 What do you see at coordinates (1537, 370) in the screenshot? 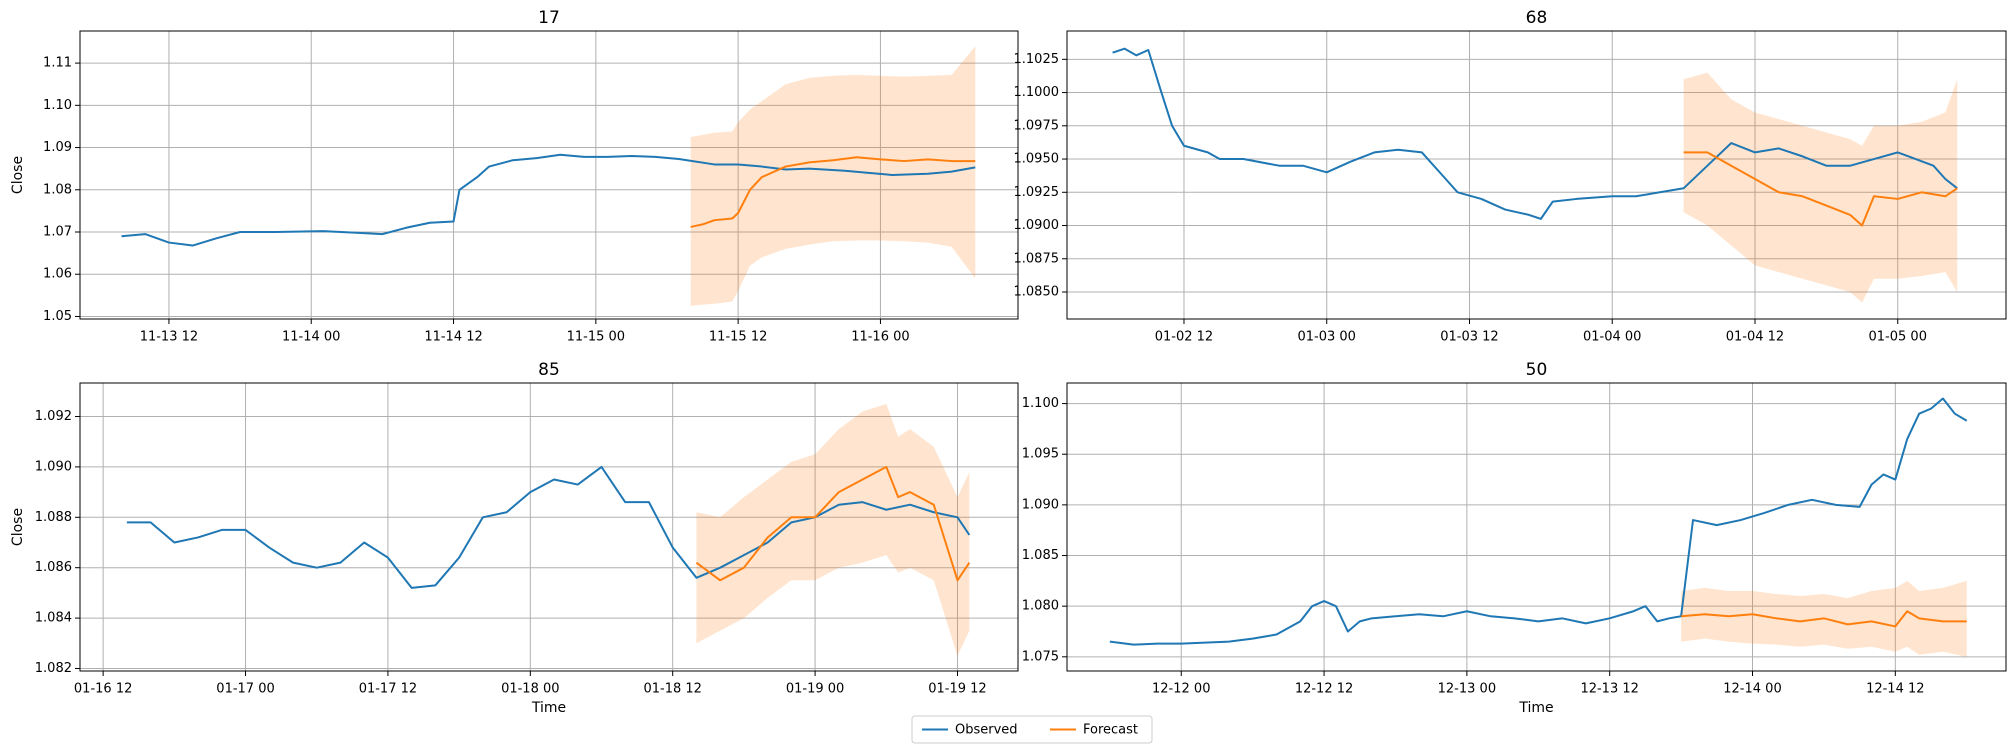
I see `subplot-title: 50` at bounding box center [1537, 370].